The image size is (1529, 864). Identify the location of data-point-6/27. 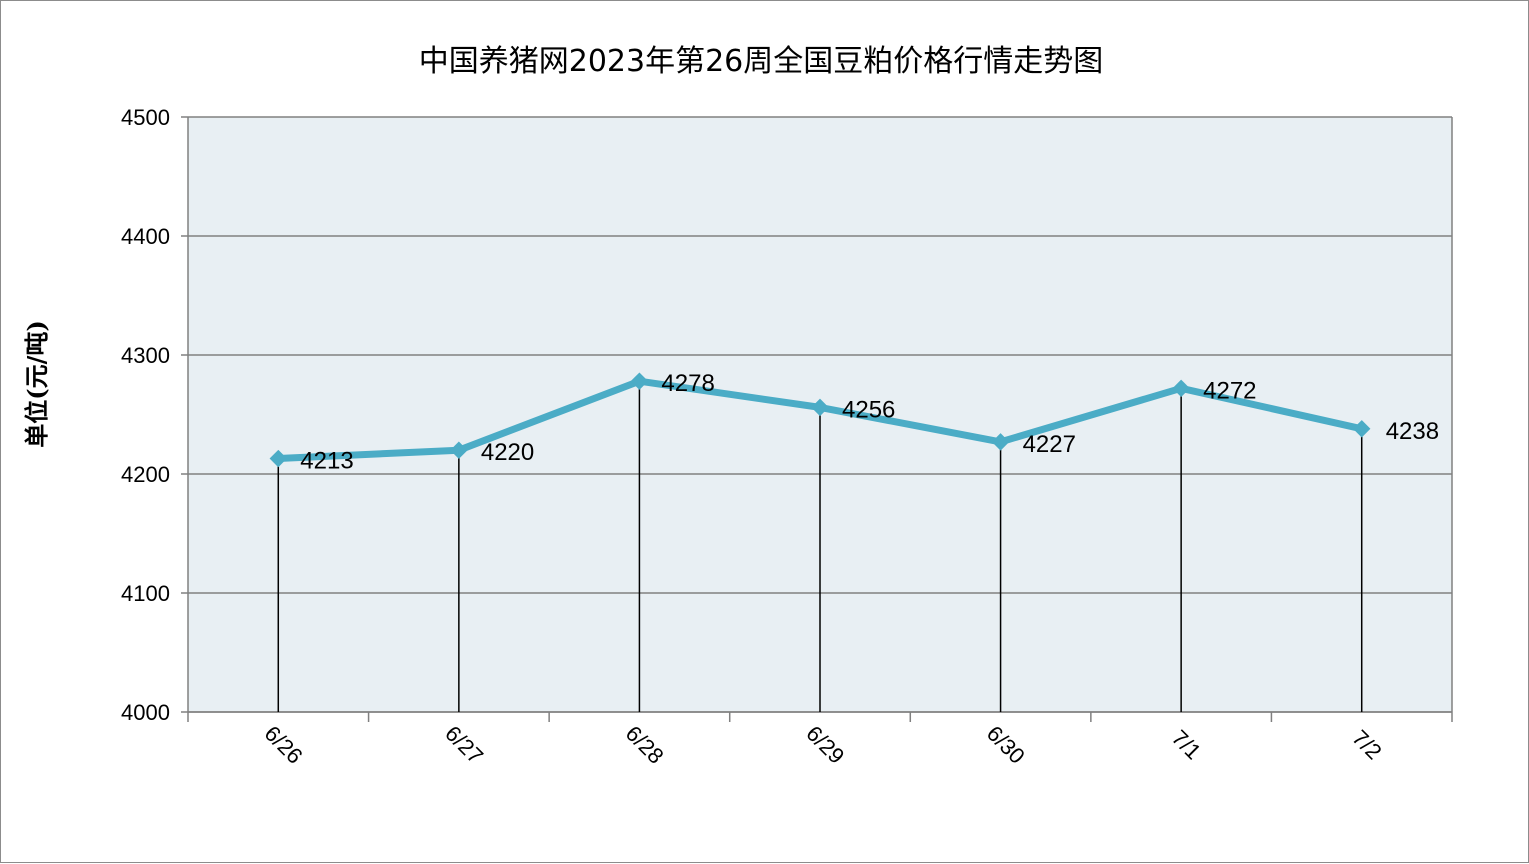
(459, 450).